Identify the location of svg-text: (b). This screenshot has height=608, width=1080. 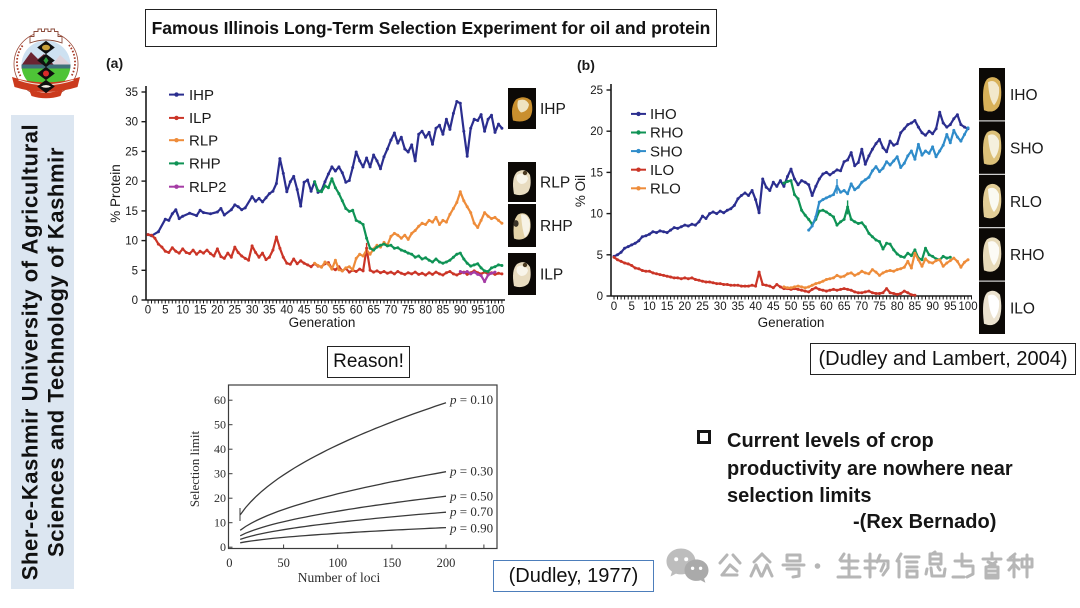
(586, 65).